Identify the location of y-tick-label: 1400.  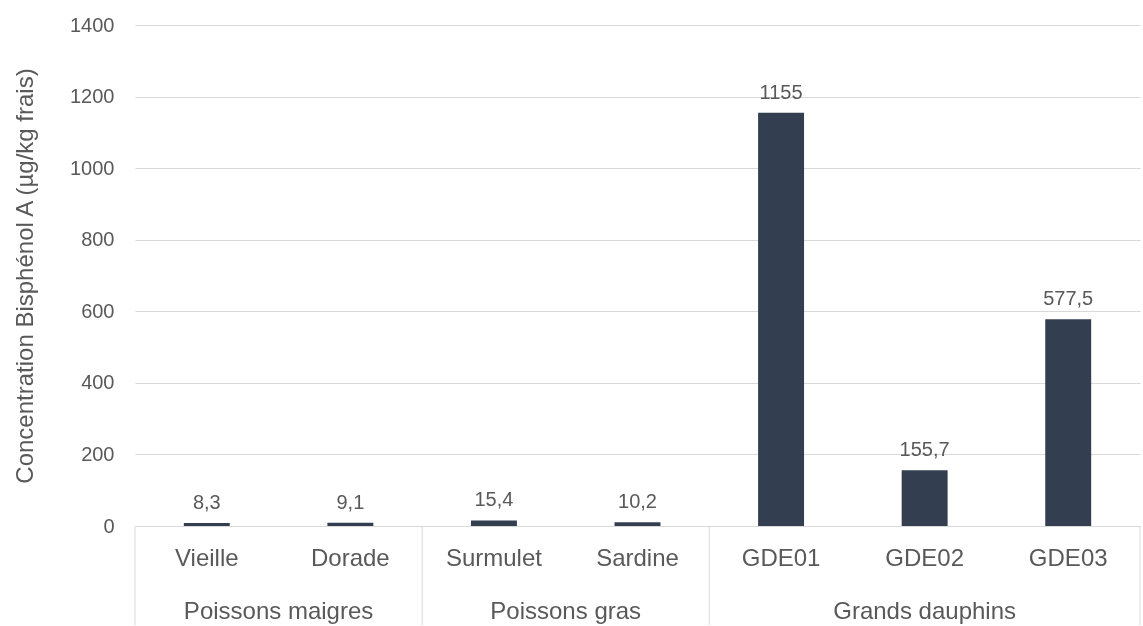
(92, 24).